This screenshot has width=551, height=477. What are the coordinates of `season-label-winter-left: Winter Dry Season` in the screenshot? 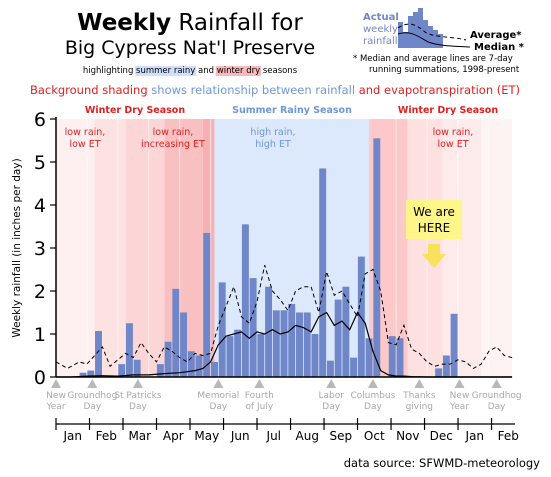 It's located at (135, 110).